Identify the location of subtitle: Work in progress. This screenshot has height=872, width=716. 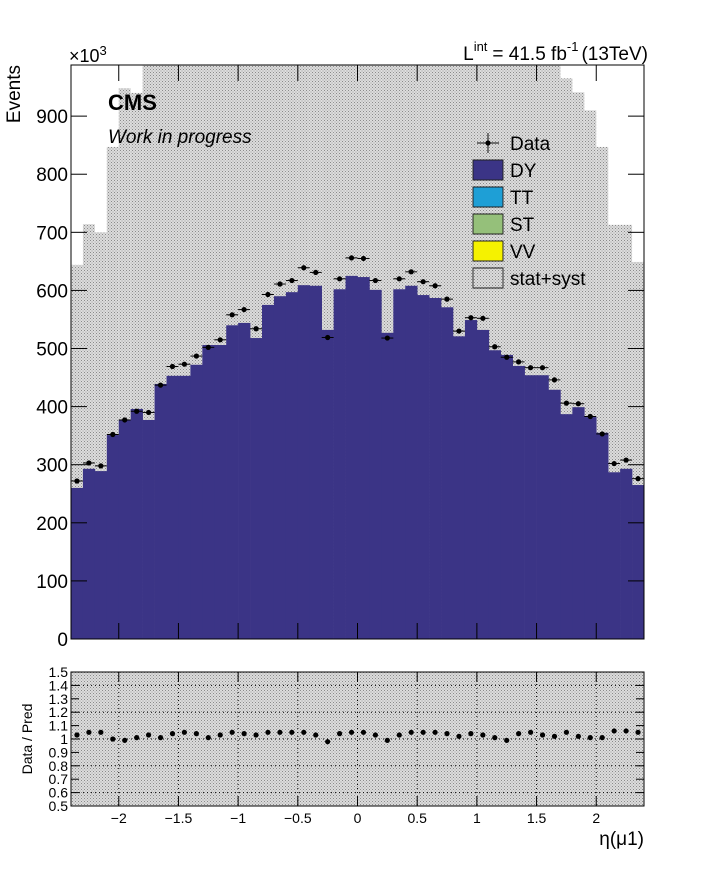
(180, 137).